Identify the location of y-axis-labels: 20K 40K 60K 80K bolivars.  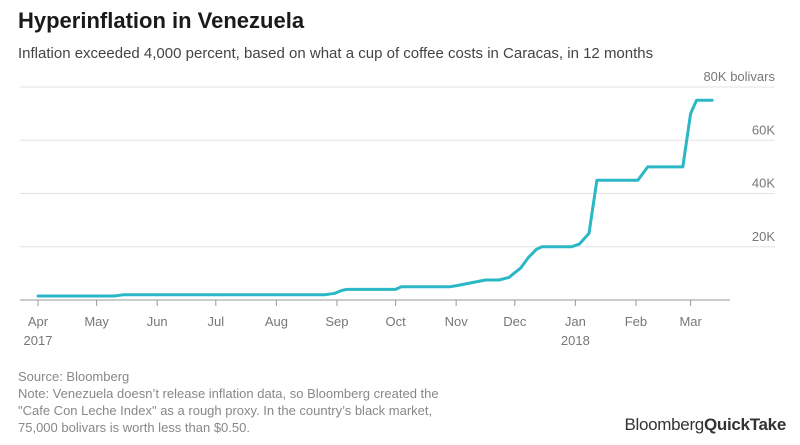
(739, 156).